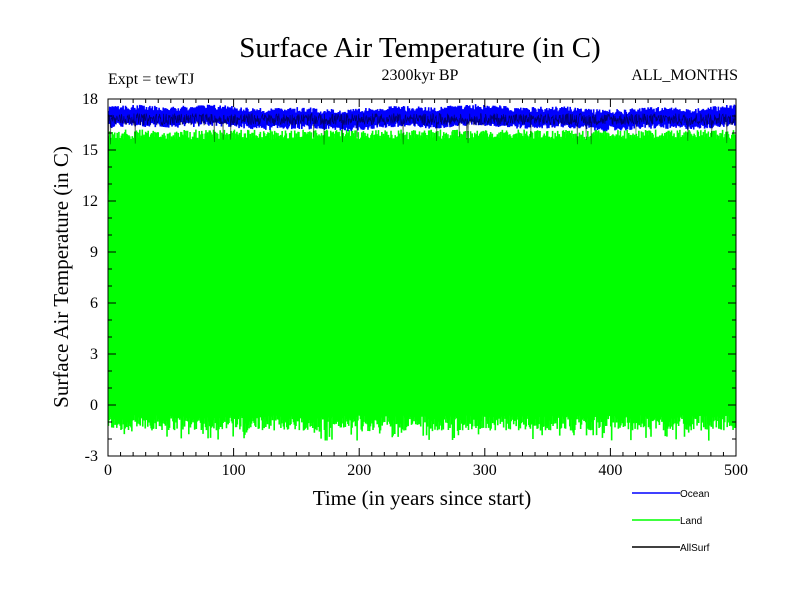 This screenshot has width=800, height=600. Describe the element at coordinates (695, 548) in the screenshot. I see `legend-label-allsurf: AllSurf` at that location.